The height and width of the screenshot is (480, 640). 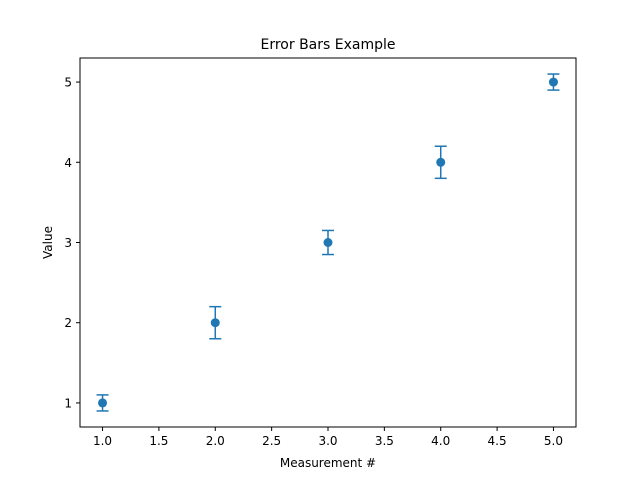 What do you see at coordinates (328, 45) in the screenshot?
I see `chart-title: Error Bars Example` at bounding box center [328, 45].